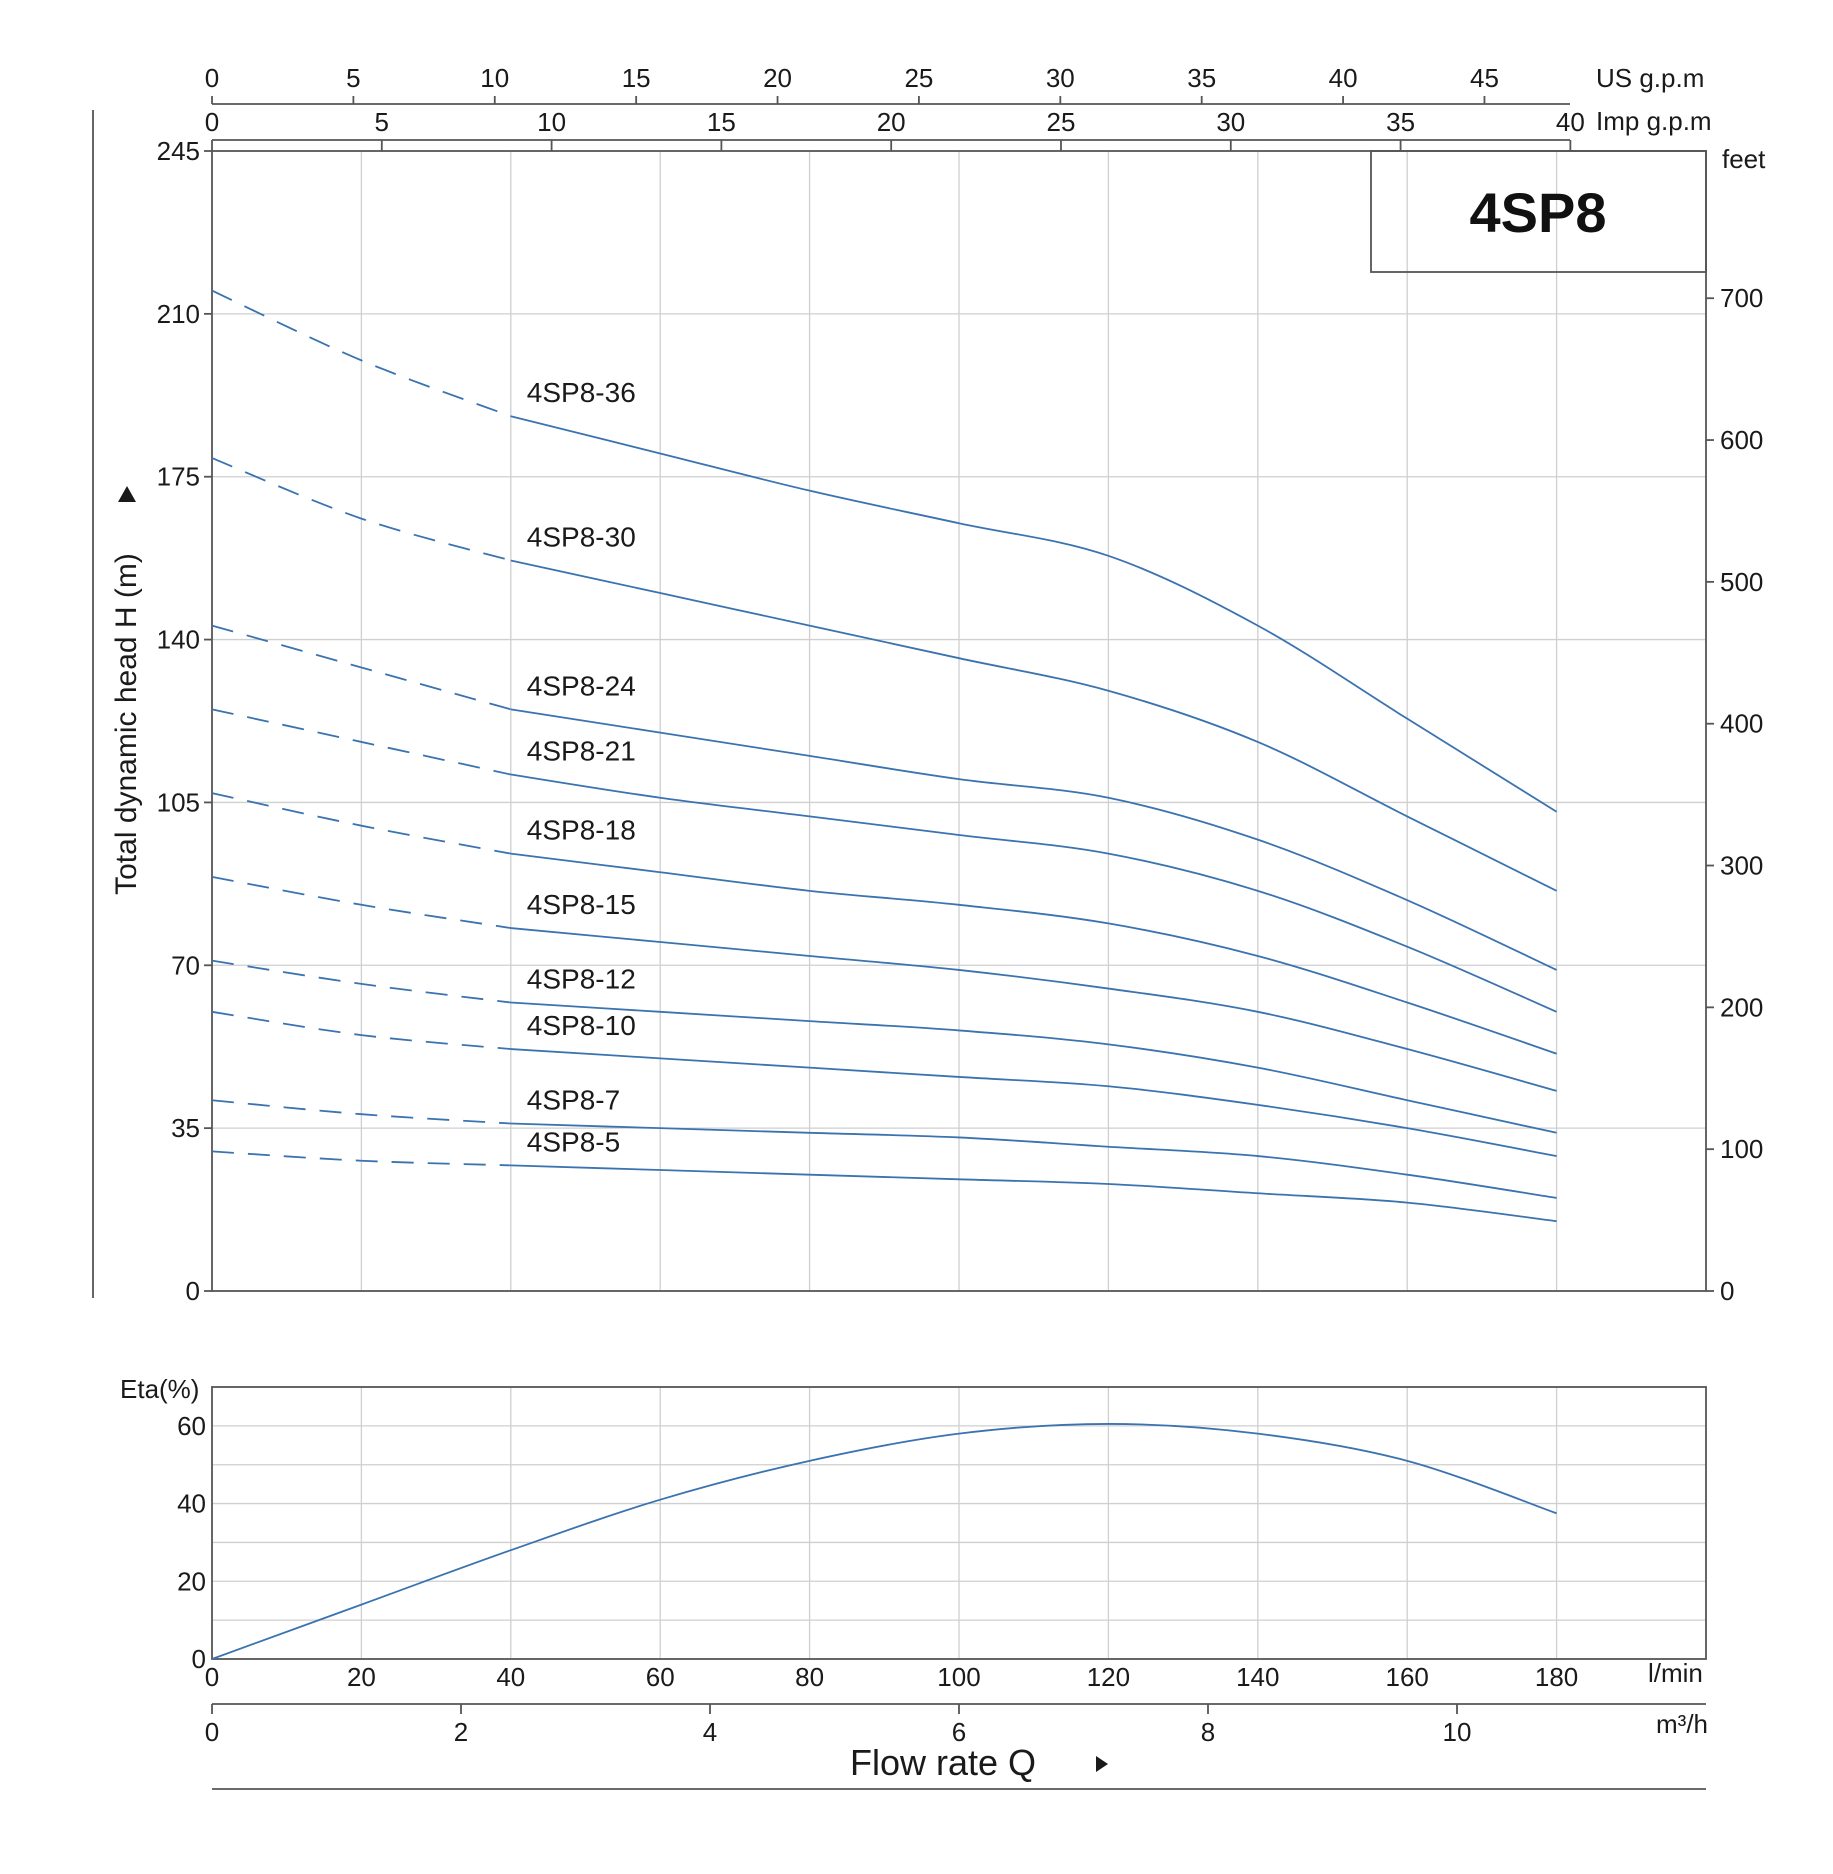 The width and height of the screenshot is (1833, 1874). What do you see at coordinates (1033, 1102) in the screenshot?
I see `curve-4SP8-10-solid` at bounding box center [1033, 1102].